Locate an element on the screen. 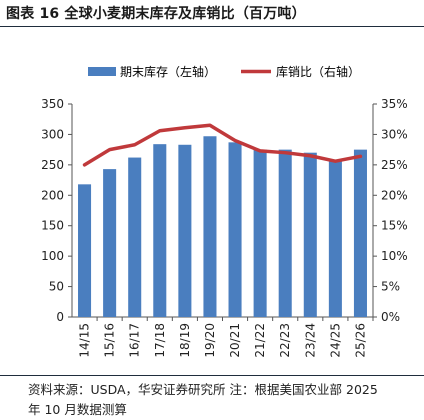 This screenshot has width=424, height=420. x-tick-label: 16/17 is located at coordinates (135, 340).